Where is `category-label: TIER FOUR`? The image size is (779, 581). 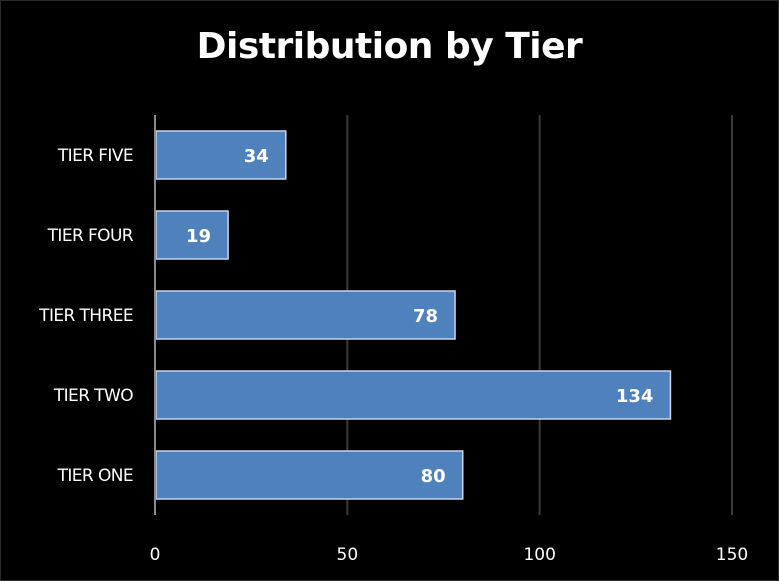
category-label: TIER FOUR is located at coordinates (90, 236).